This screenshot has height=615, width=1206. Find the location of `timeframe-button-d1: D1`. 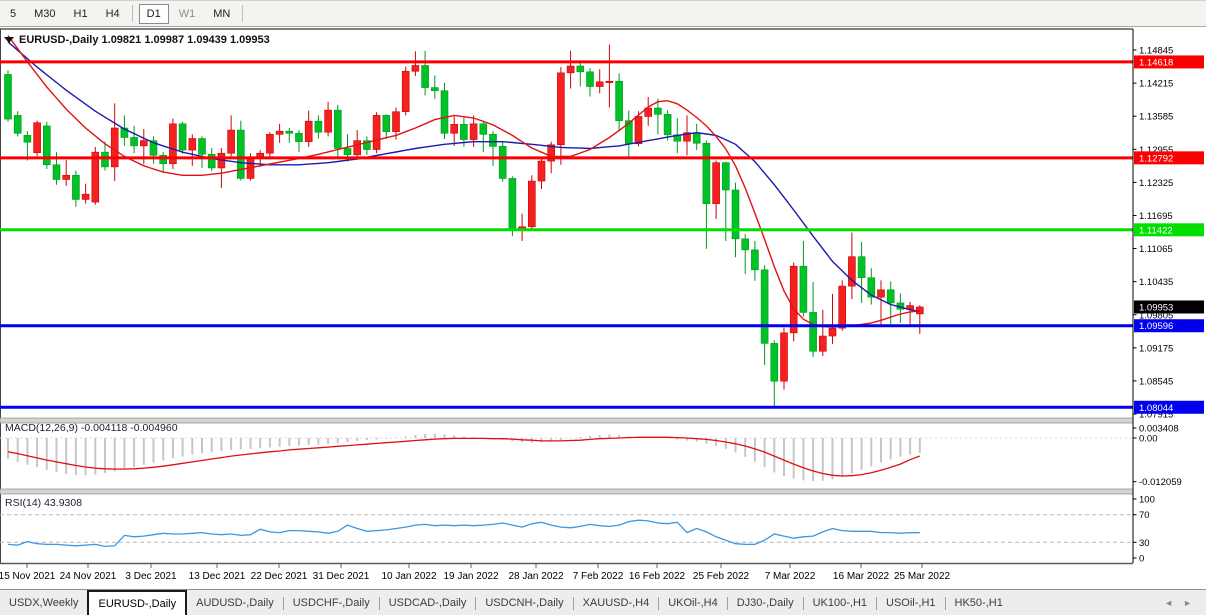

timeframe-button-d1: D1 is located at coordinates (153, 13).